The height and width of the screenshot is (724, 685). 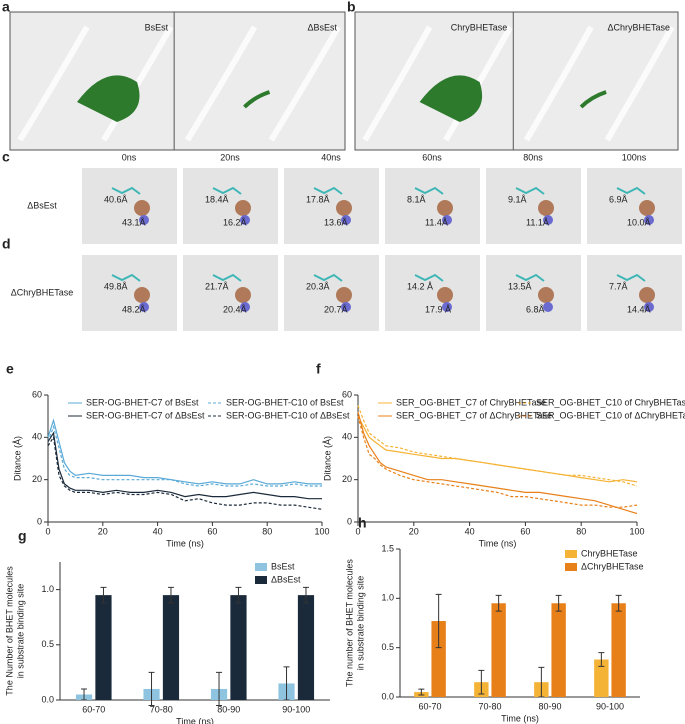 What do you see at coordinates (42, 292) in the screenshot?
I see `row-label: ΔChryBHETase` at bounding box center [42, 292].